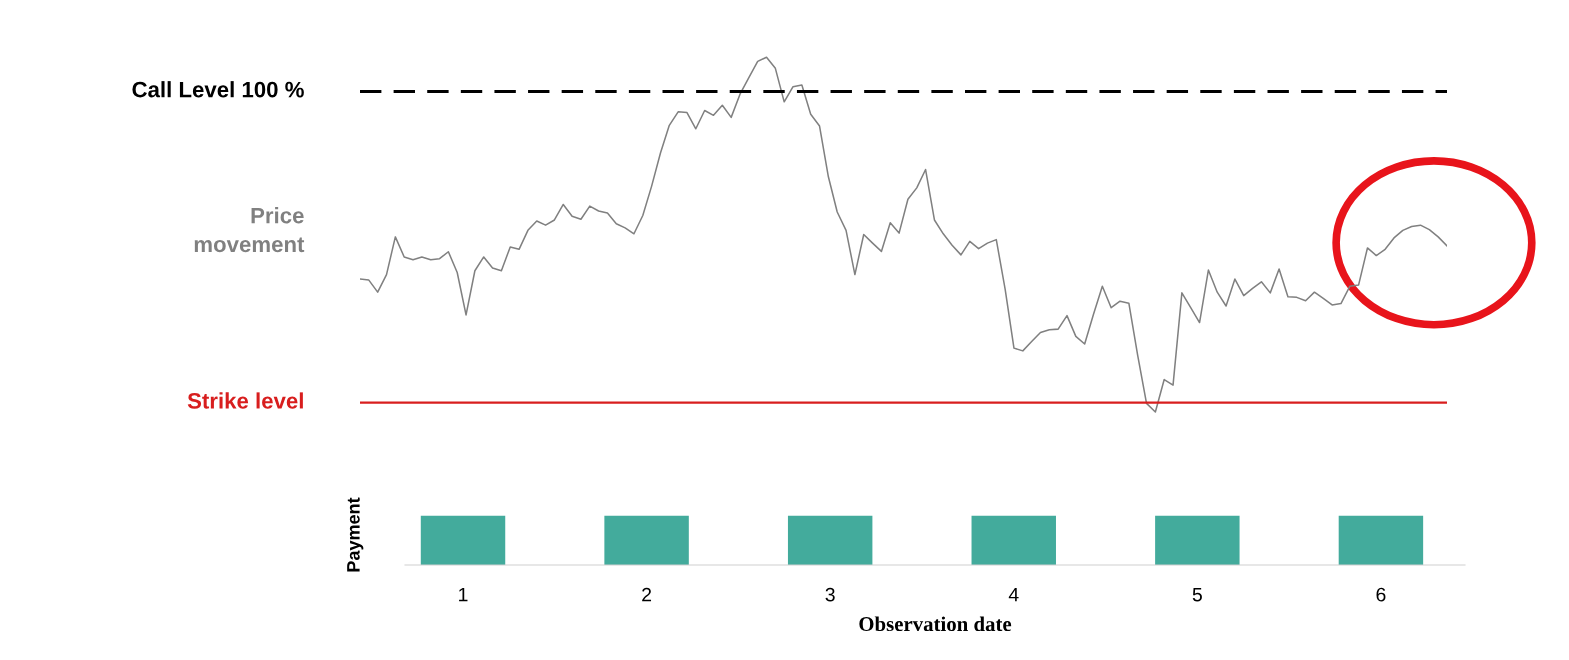 Image resolution: width=1569 pixels, height=660 pixels. What do you see at coordinates (218, 89) in the screenshot?
I see `ref-line-label: Call Level 100 %` at bounding box center [218, 89].